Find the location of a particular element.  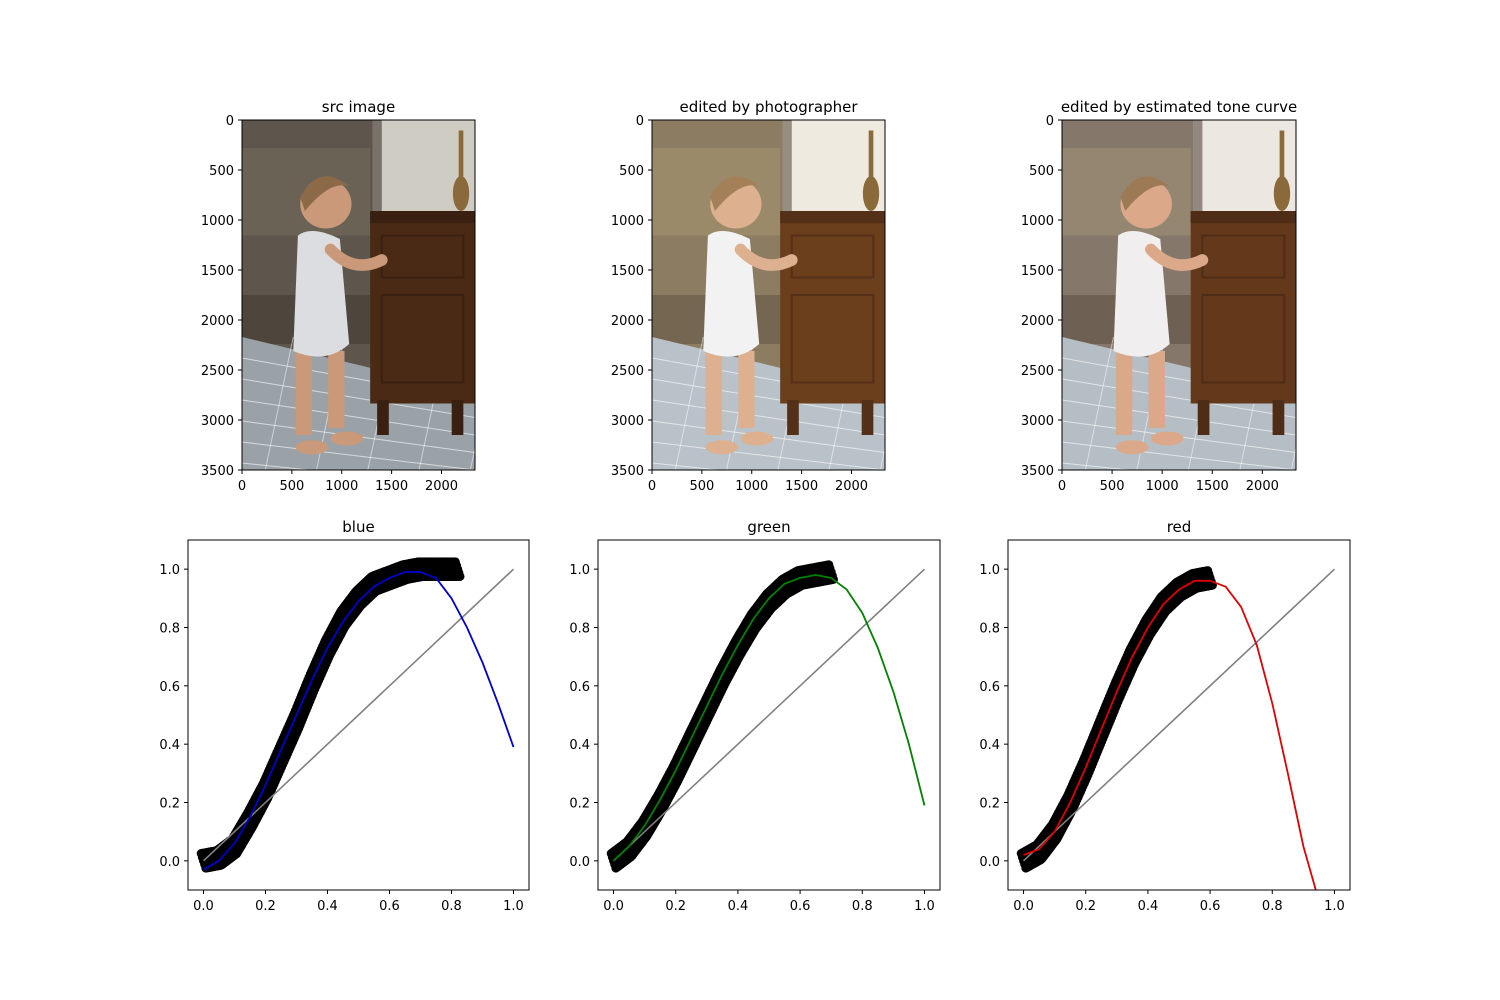

panel-title: green is located at coordinates (768, 527).